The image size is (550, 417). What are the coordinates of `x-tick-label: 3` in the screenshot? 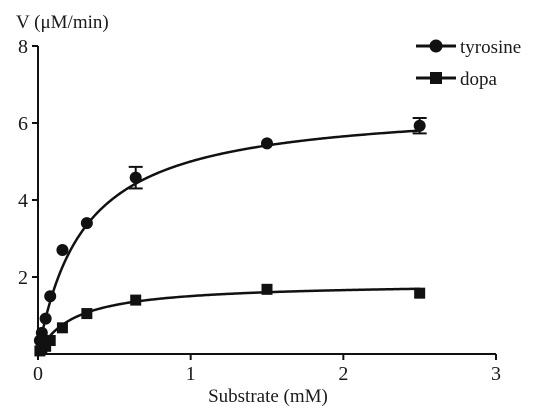 It's located at (496, 374).